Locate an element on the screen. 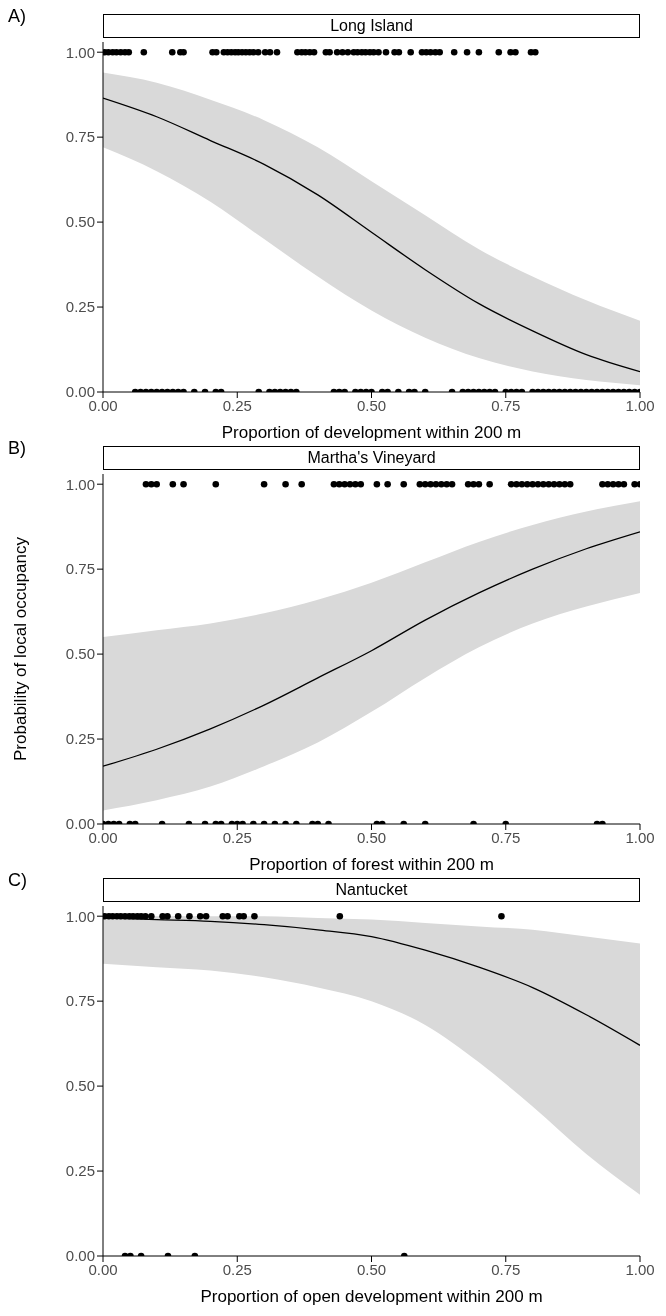  text: B) is located at coordinates (17, 448).